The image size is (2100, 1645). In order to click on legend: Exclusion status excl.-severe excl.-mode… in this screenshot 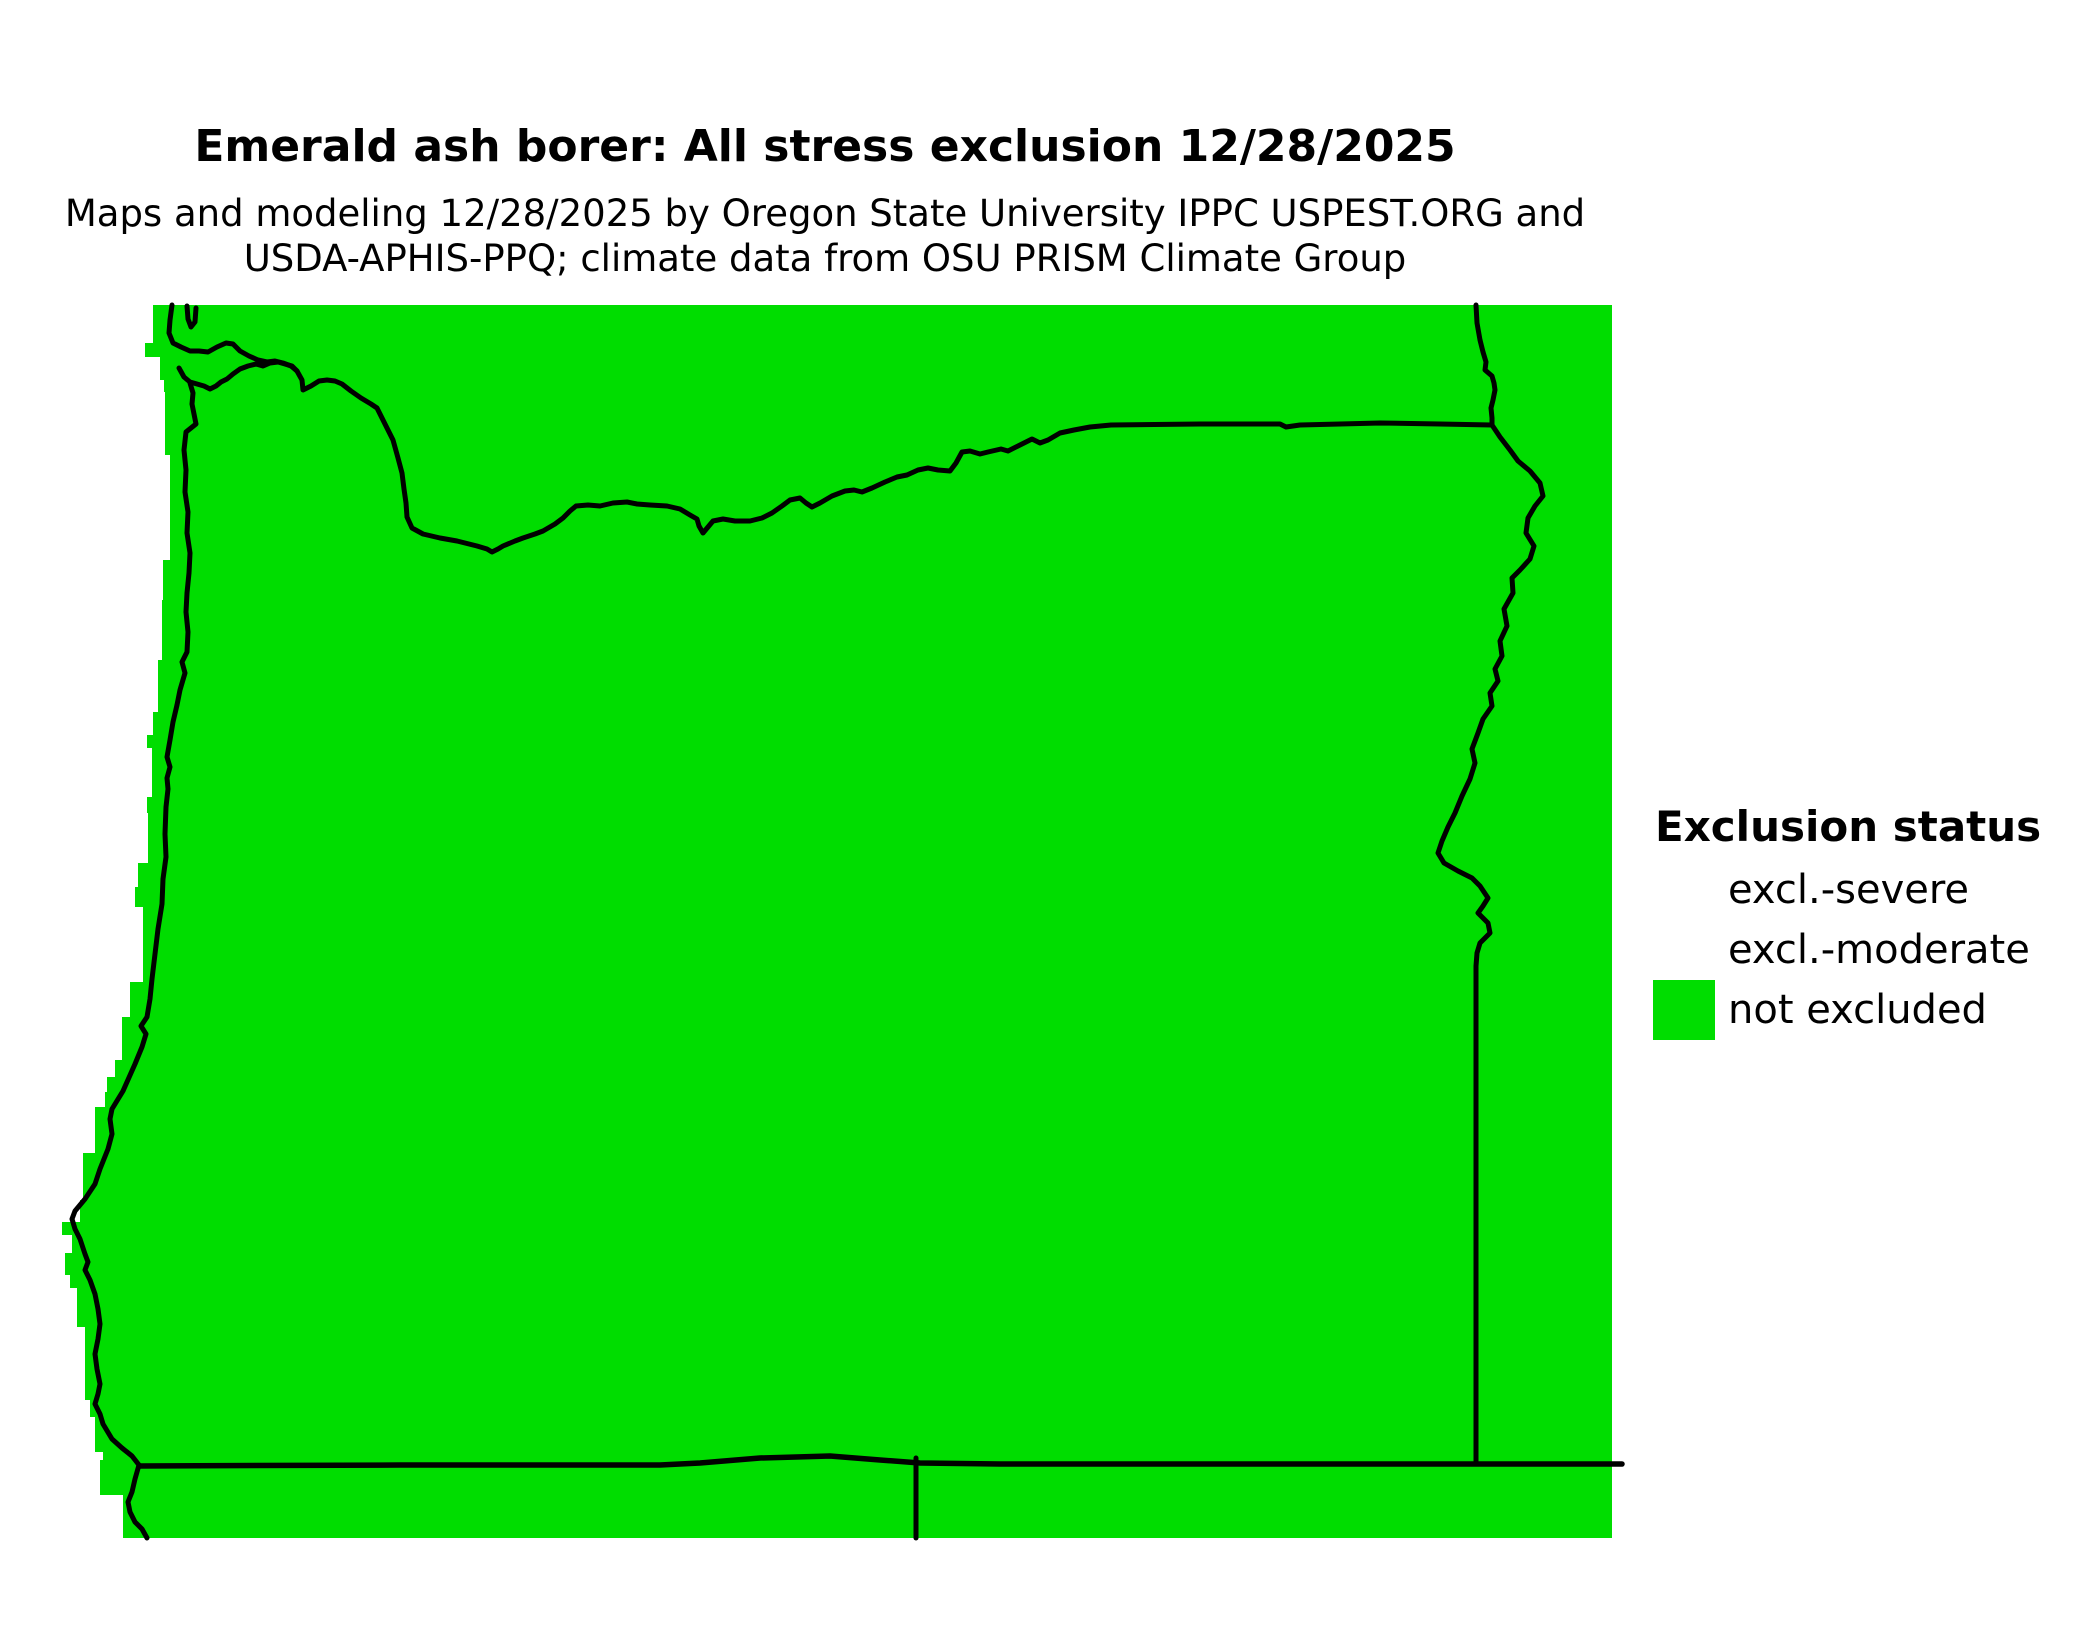, I will do `click(1873, 922)`.